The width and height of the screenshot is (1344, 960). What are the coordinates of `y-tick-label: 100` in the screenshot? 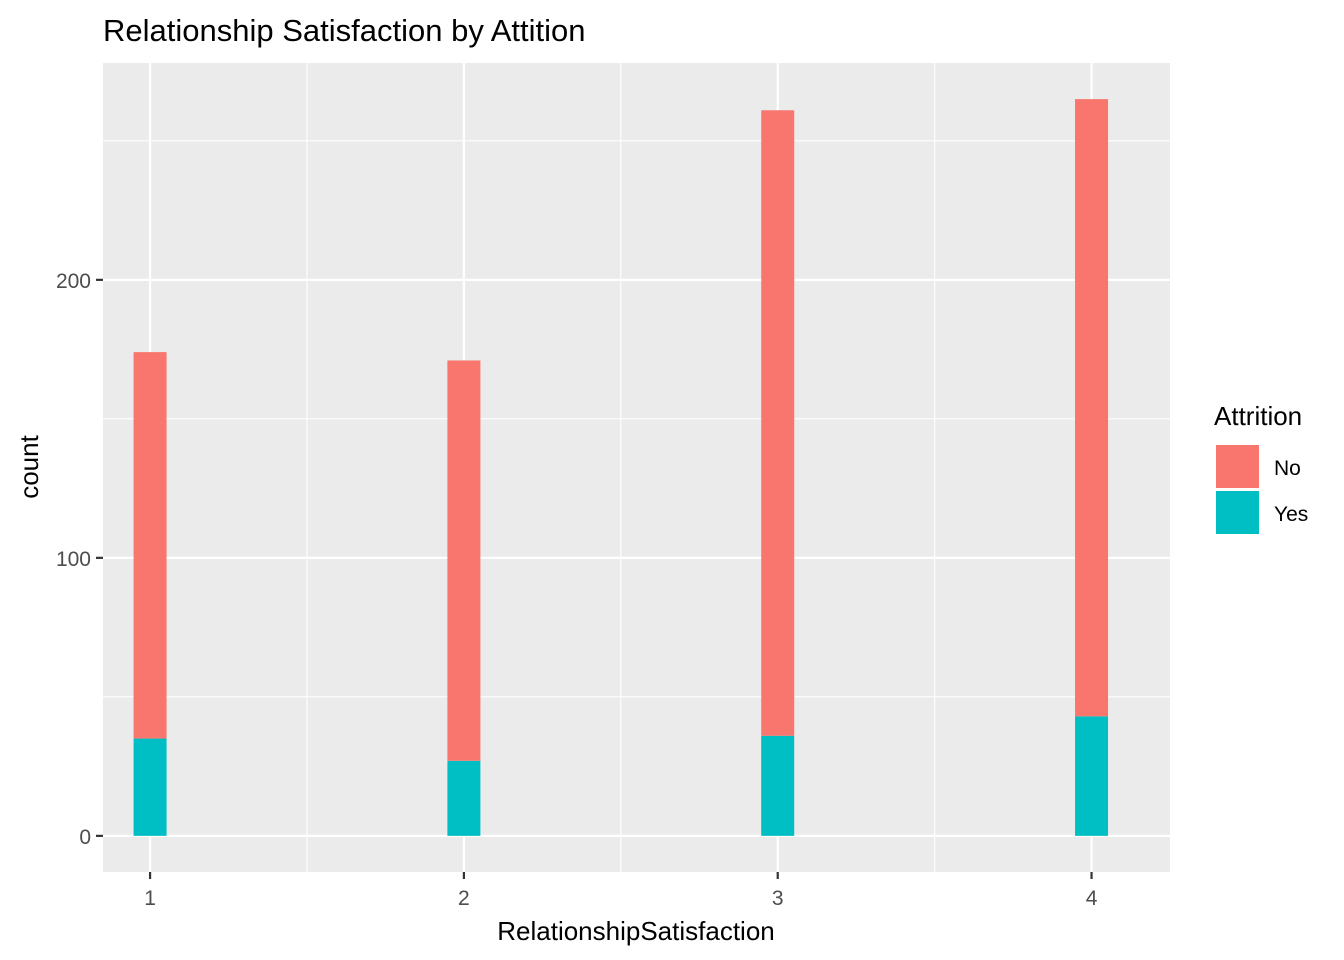 It's located at (73, 559).